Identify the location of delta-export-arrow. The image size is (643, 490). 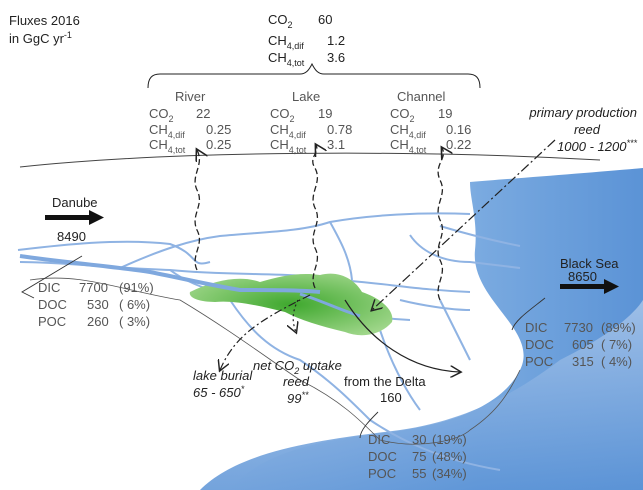
(402, 335).